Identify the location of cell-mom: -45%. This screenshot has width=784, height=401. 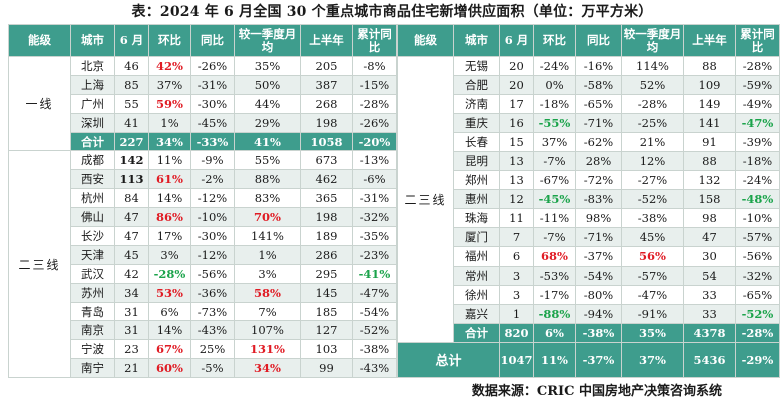
(554, 199).